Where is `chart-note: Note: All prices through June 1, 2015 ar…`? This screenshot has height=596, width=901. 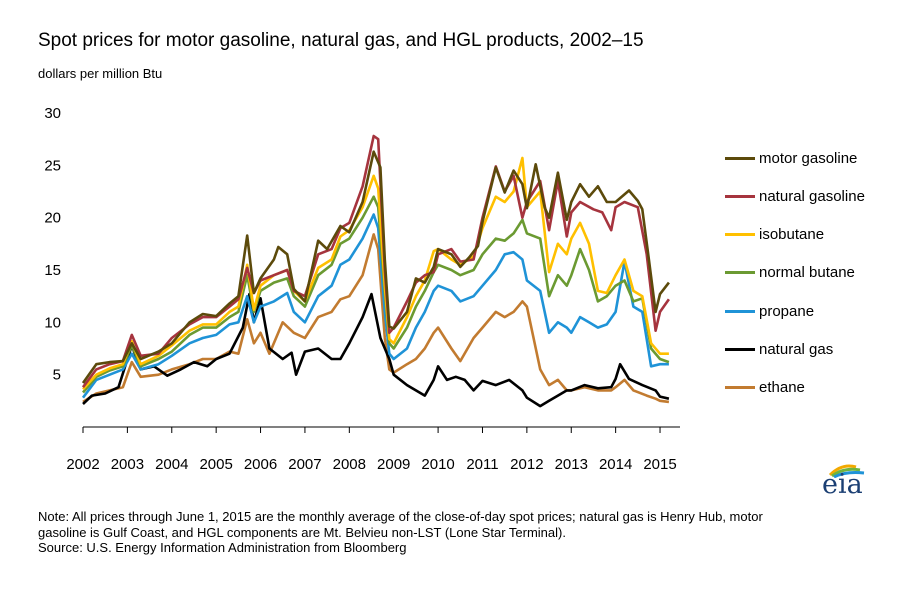
chart-note: Note: All prices through June 1, 2015 ar… is located at coordinates (453, 532).